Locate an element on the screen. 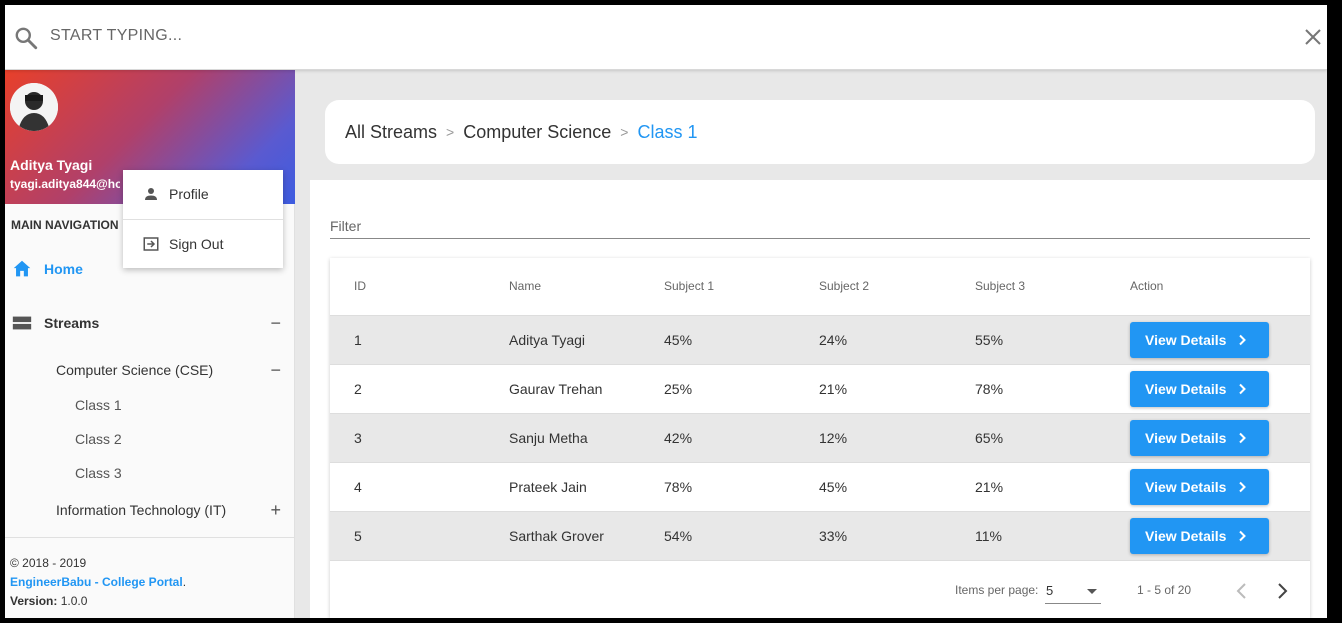 This screenshot has height=623, width=1342. portal-link: EngineerBabu - College Portal is located at coordinates (96, 582).